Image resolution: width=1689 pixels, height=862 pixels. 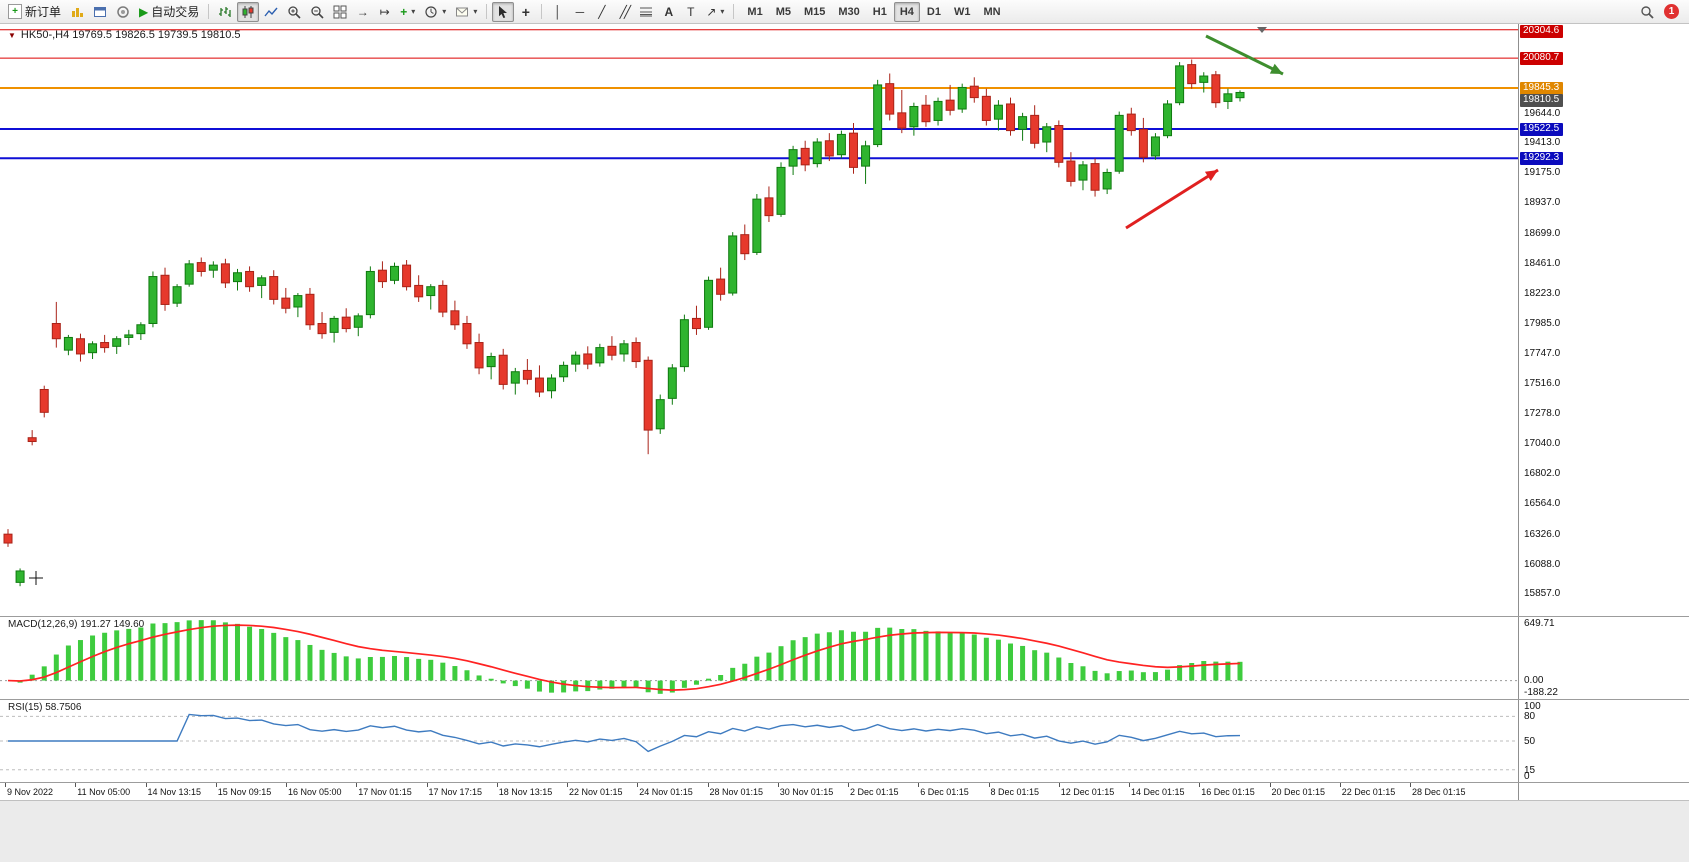 I want to click on fibonacci-button, so click(x=646, y=12).